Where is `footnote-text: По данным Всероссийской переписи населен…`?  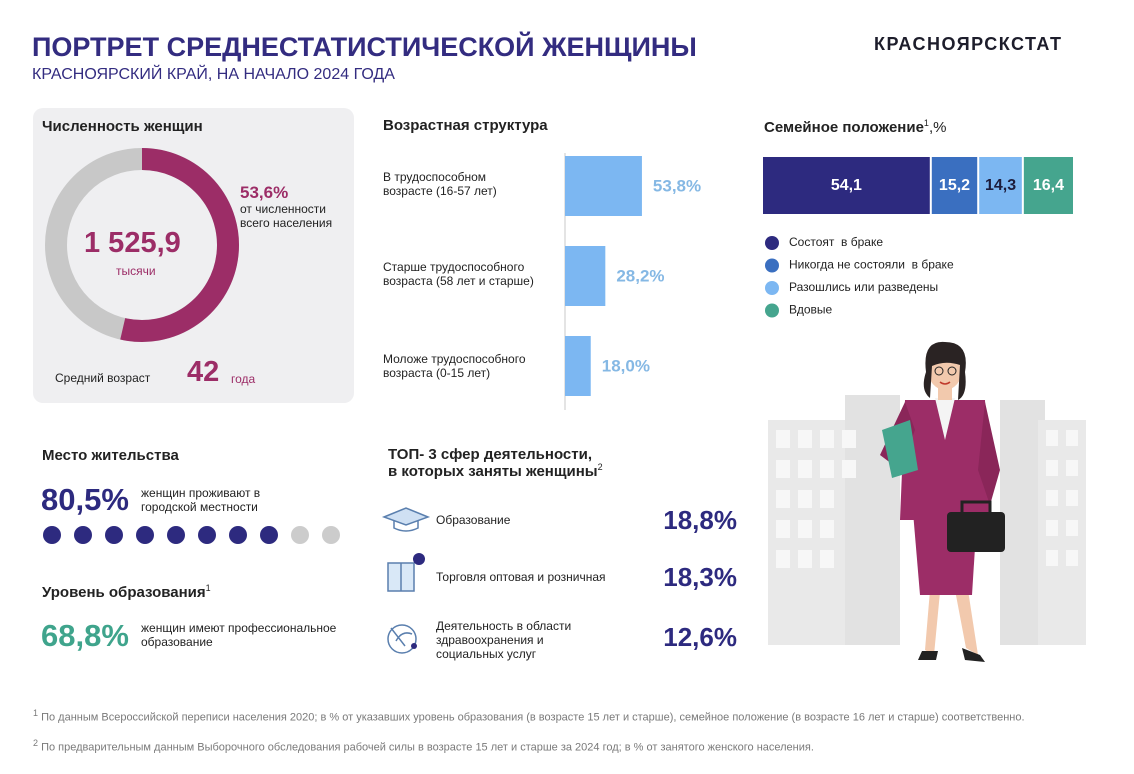
footnote-text: По данным Всероссийской переписи населен… is located at coordinates (533, 717).